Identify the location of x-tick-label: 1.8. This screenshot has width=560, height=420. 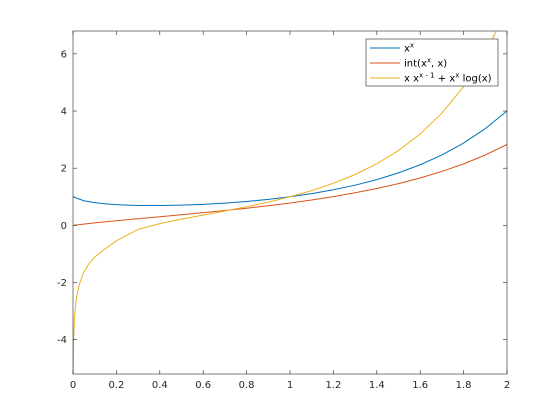
(464, 385).